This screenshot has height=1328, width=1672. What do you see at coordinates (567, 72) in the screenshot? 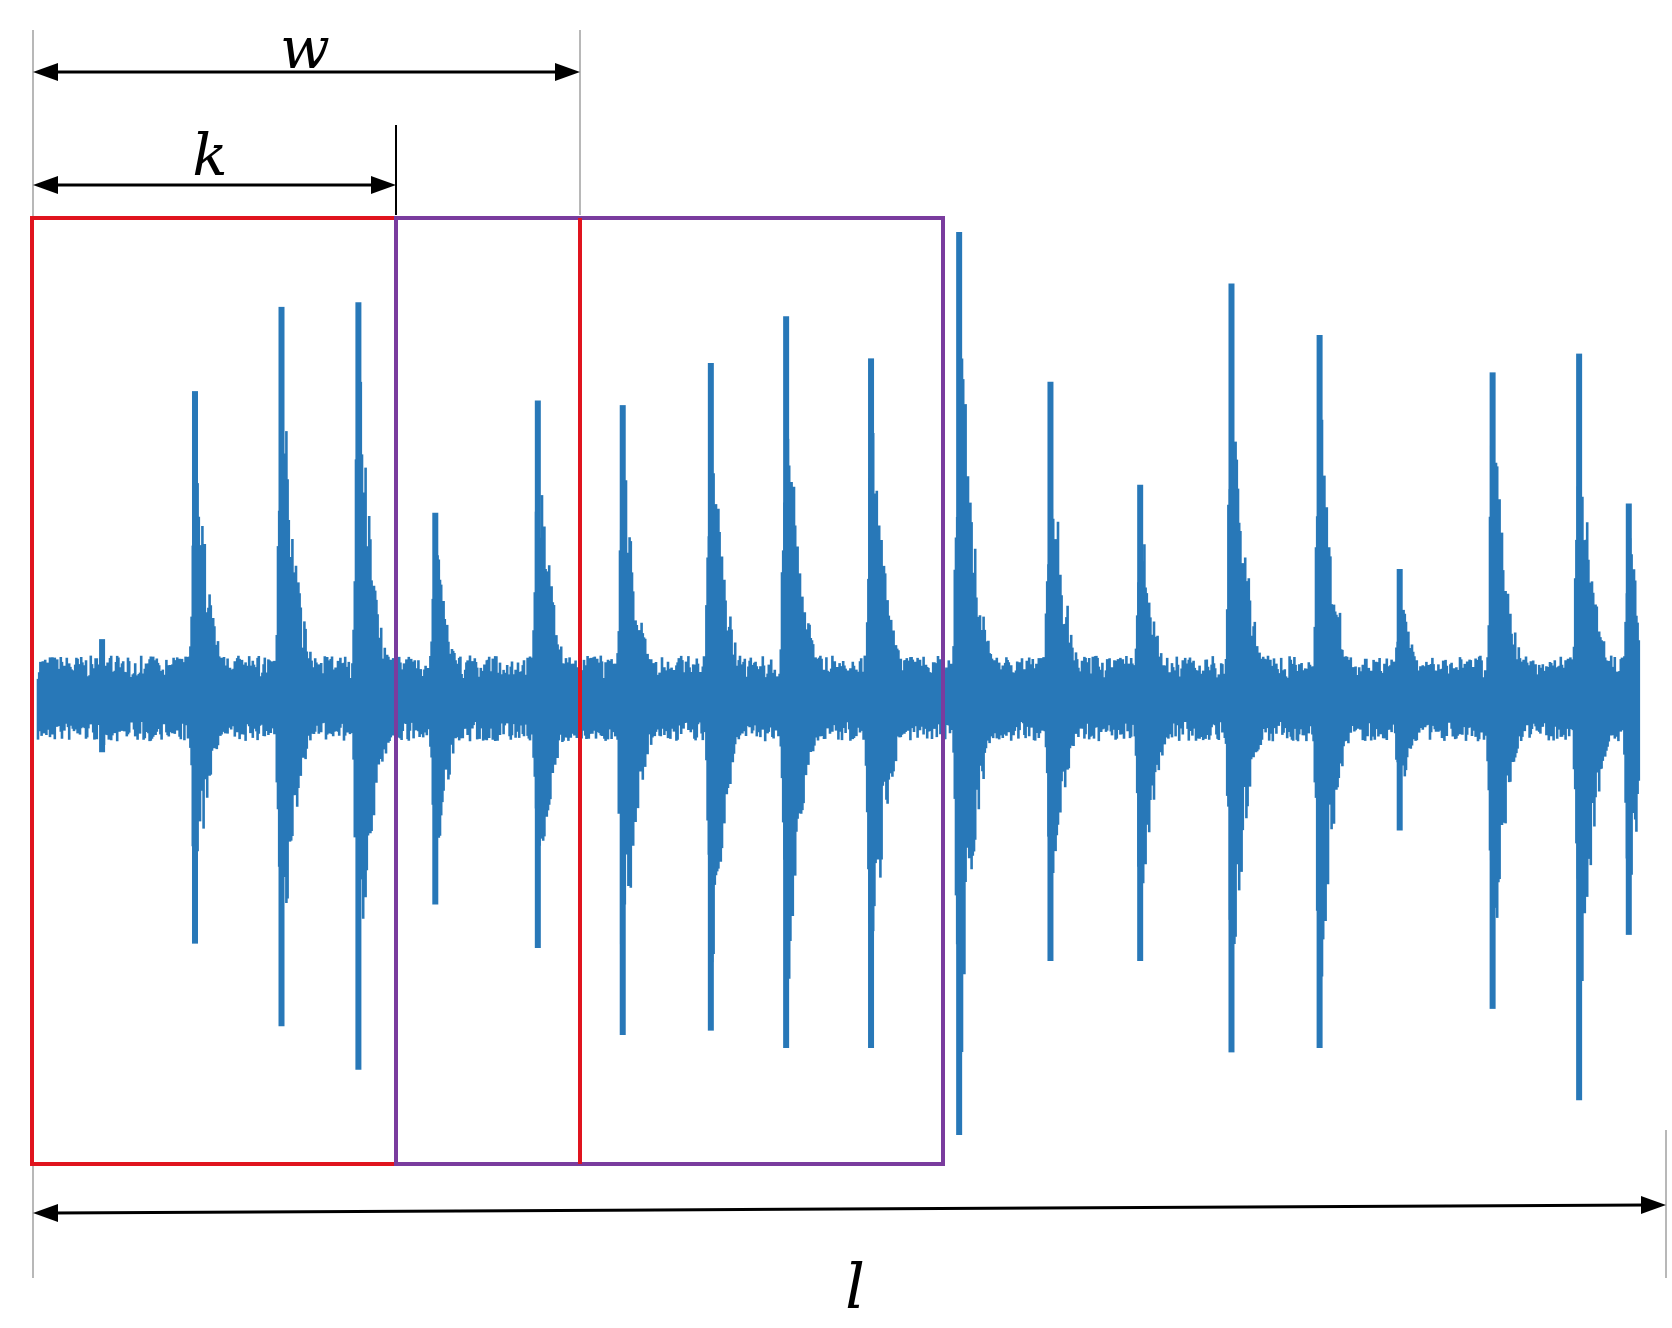
I see `dimension-w-arrow-right` at bounding box center [567, 72].